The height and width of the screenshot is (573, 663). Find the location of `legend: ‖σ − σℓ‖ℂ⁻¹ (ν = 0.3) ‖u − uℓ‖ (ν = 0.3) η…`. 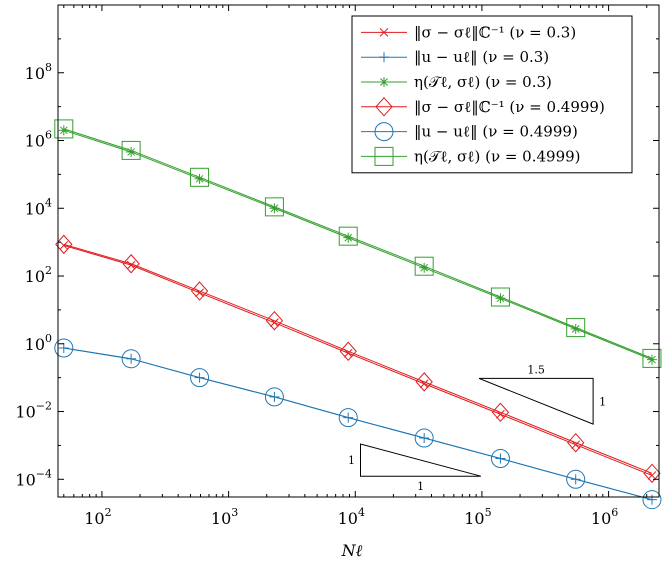

legend: ‖σ − σℓ‖ℂ⁻¹ (ν = 0.3) ‖u − uℓ‖ (ν = 0.3) η… is located at coordinates (492, 94).